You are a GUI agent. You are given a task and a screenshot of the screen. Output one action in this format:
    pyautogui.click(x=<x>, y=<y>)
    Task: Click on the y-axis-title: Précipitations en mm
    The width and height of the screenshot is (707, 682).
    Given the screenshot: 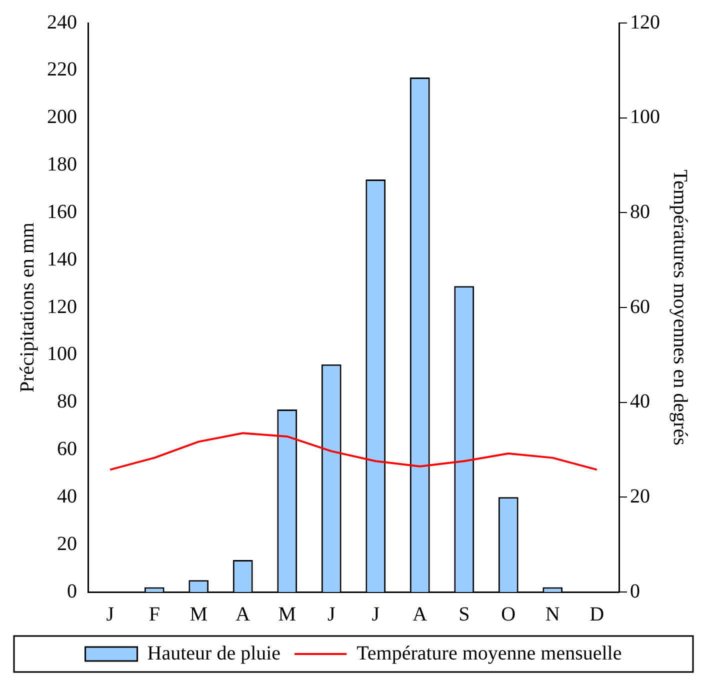 What is the action you would take?
    pyautogui.click(x=27, y=307)
    